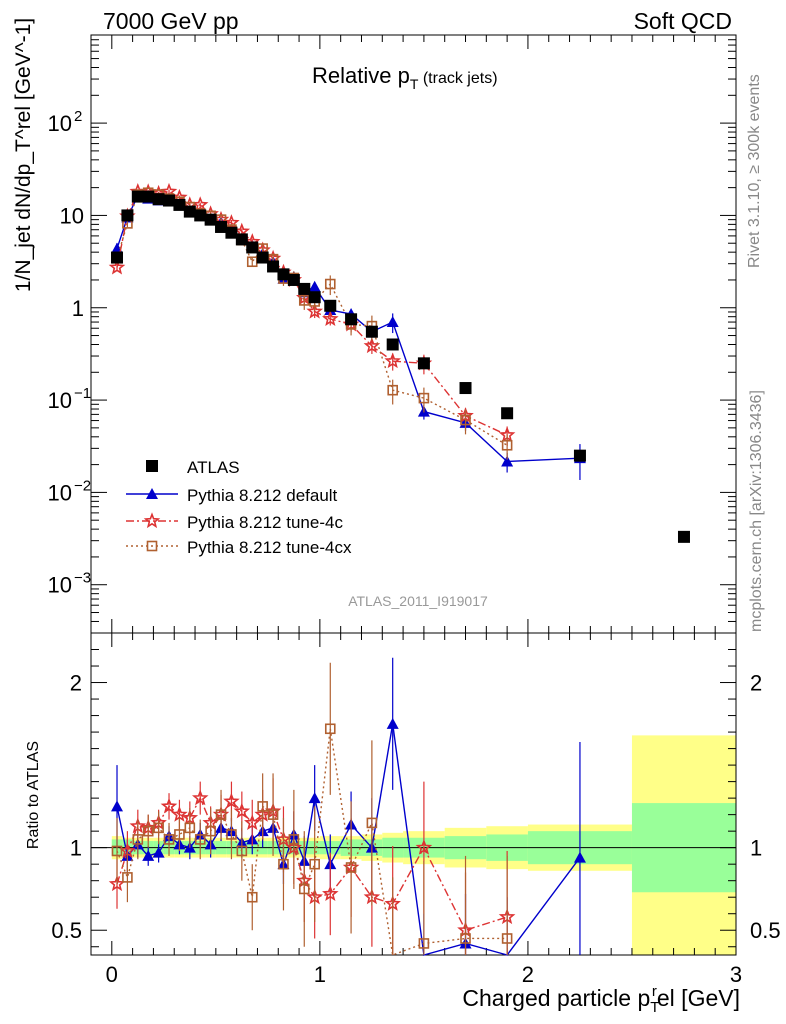 The height and width of the screenshot is (1024, 786). Describe the element at coordinates (76, 848) in the screenshot. I see `ratio-y-tick-label: 1` at that location.